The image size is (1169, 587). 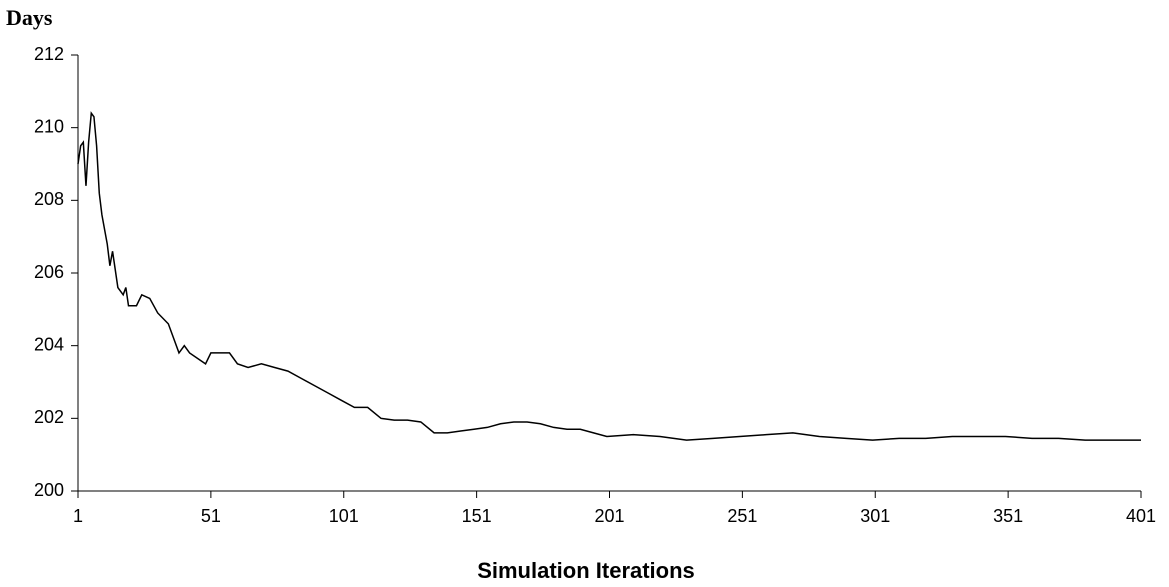 What do you see at coordinates (49, 54) in the screenshot?
I see `y-tick-label: 212` at bounding box center [49, 54].